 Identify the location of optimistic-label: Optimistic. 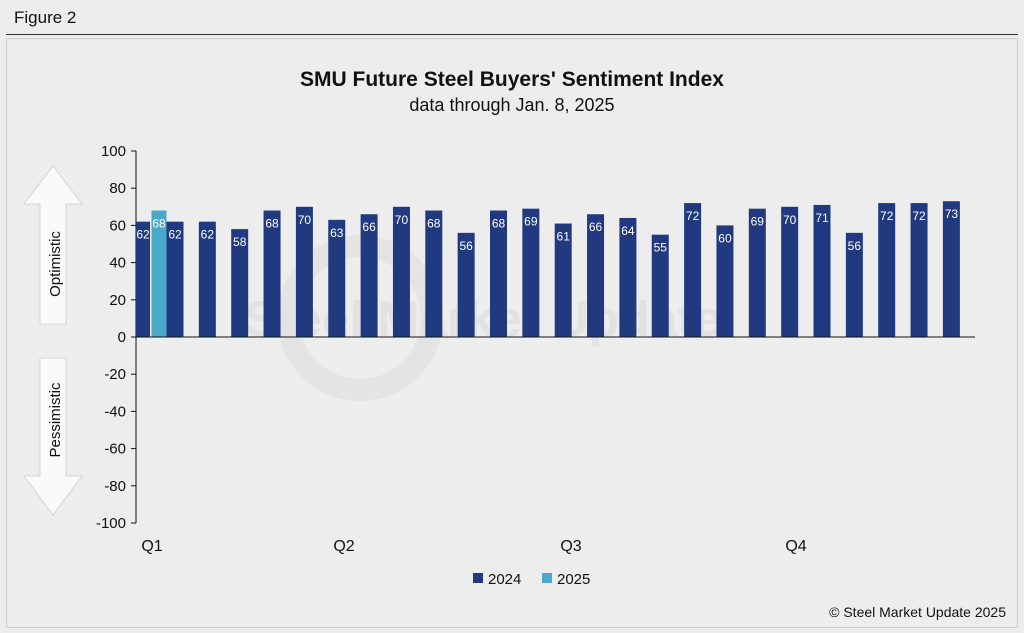
(55, 264).